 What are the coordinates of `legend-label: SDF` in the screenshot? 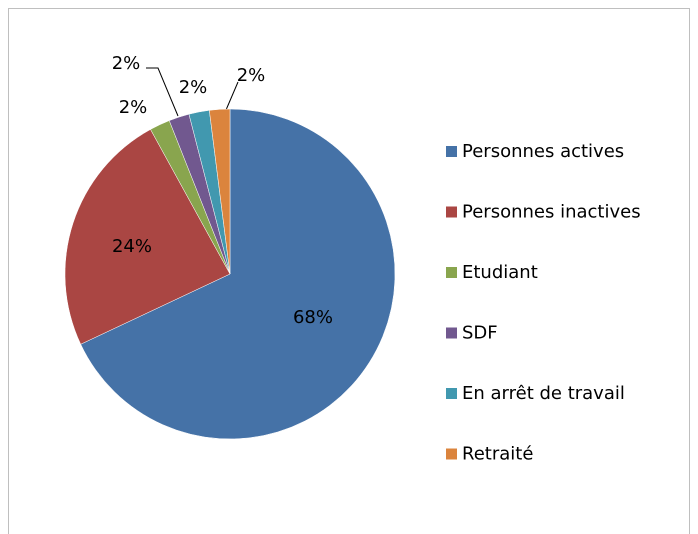 It's located at (480, 333).